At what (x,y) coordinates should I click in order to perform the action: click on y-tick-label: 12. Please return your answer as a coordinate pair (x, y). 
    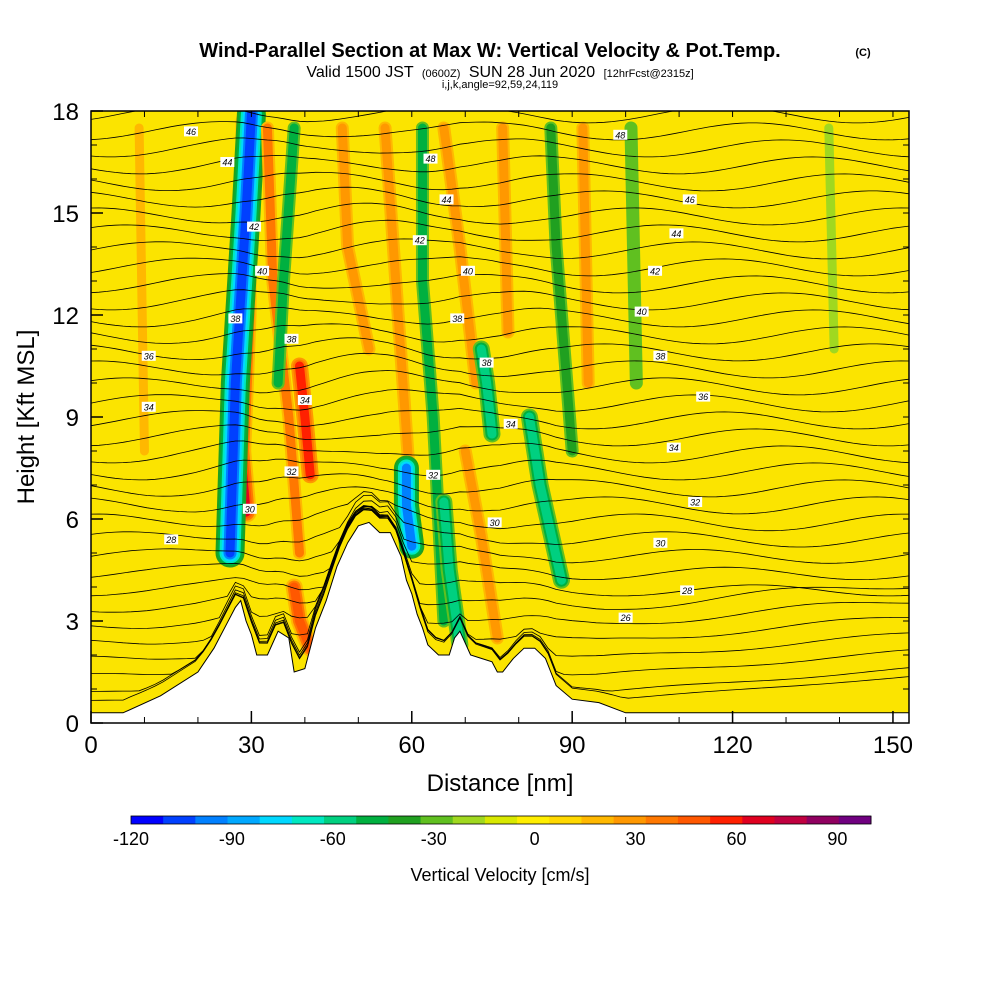
    Looking at the image, I should click on (65, 316).